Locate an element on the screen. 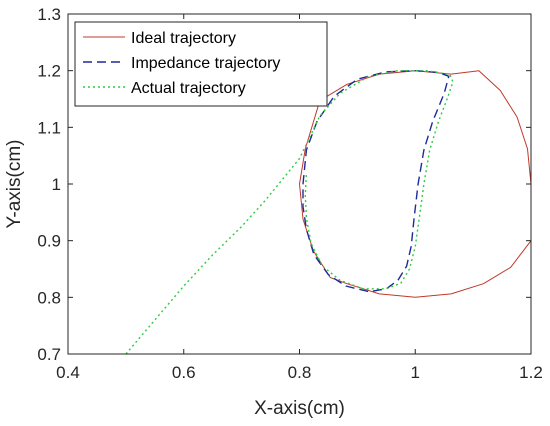 This screenshot has width=550, height=426. x-tick-label: 1 is located at coordinates (415, 372).